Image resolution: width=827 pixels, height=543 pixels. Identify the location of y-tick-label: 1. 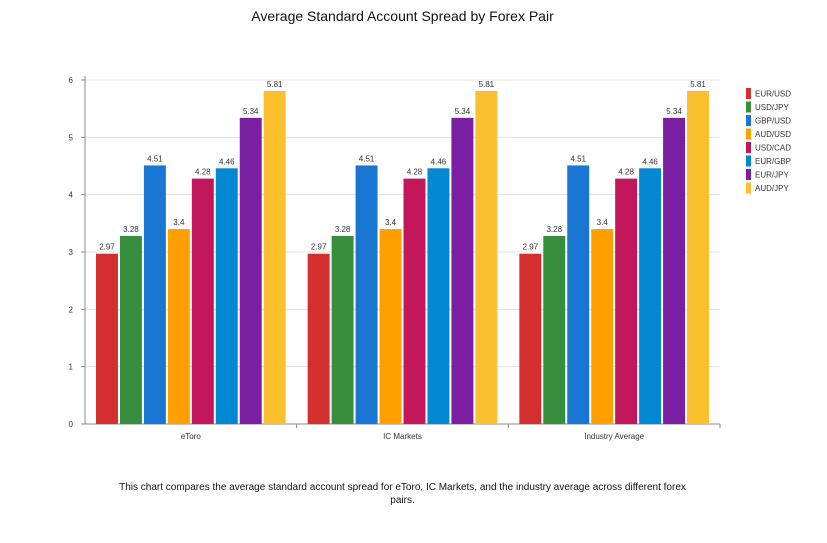
(71, 367).